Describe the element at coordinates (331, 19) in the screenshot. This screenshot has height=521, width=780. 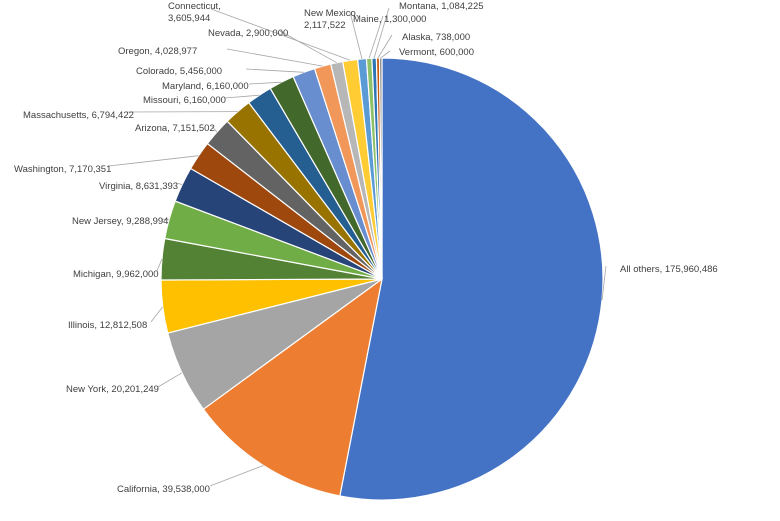
I see `data-label-new-mexico: New Mexico,2,117,522` at that location.